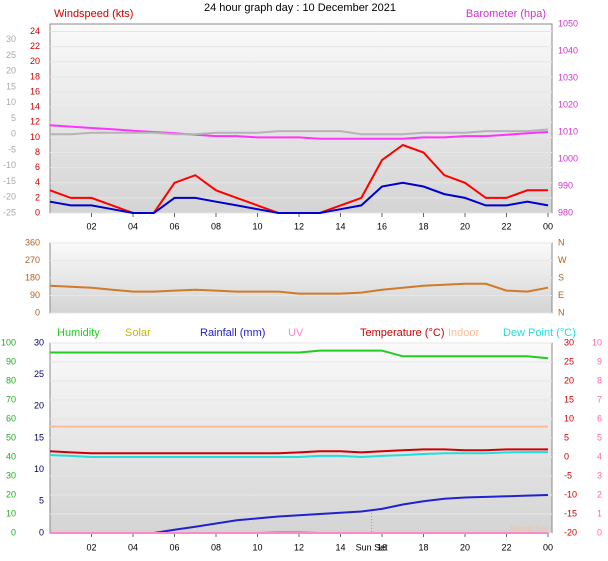 The width and height of the screenshot is (608, 561). What do you see at coordinates (382, 226) in the screenshot?
I see `x-tick-label: 16` at bounding box center [382, 226].